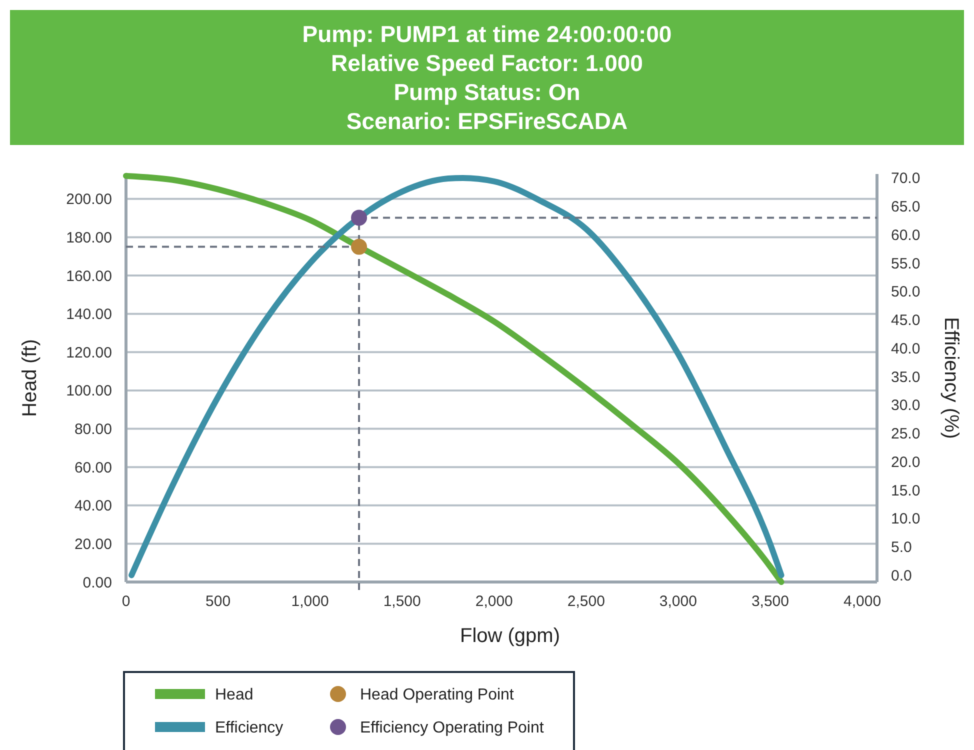 The image size is (974, 750). I want to click on y2-tick-label: 70.0, so click(905, 179).